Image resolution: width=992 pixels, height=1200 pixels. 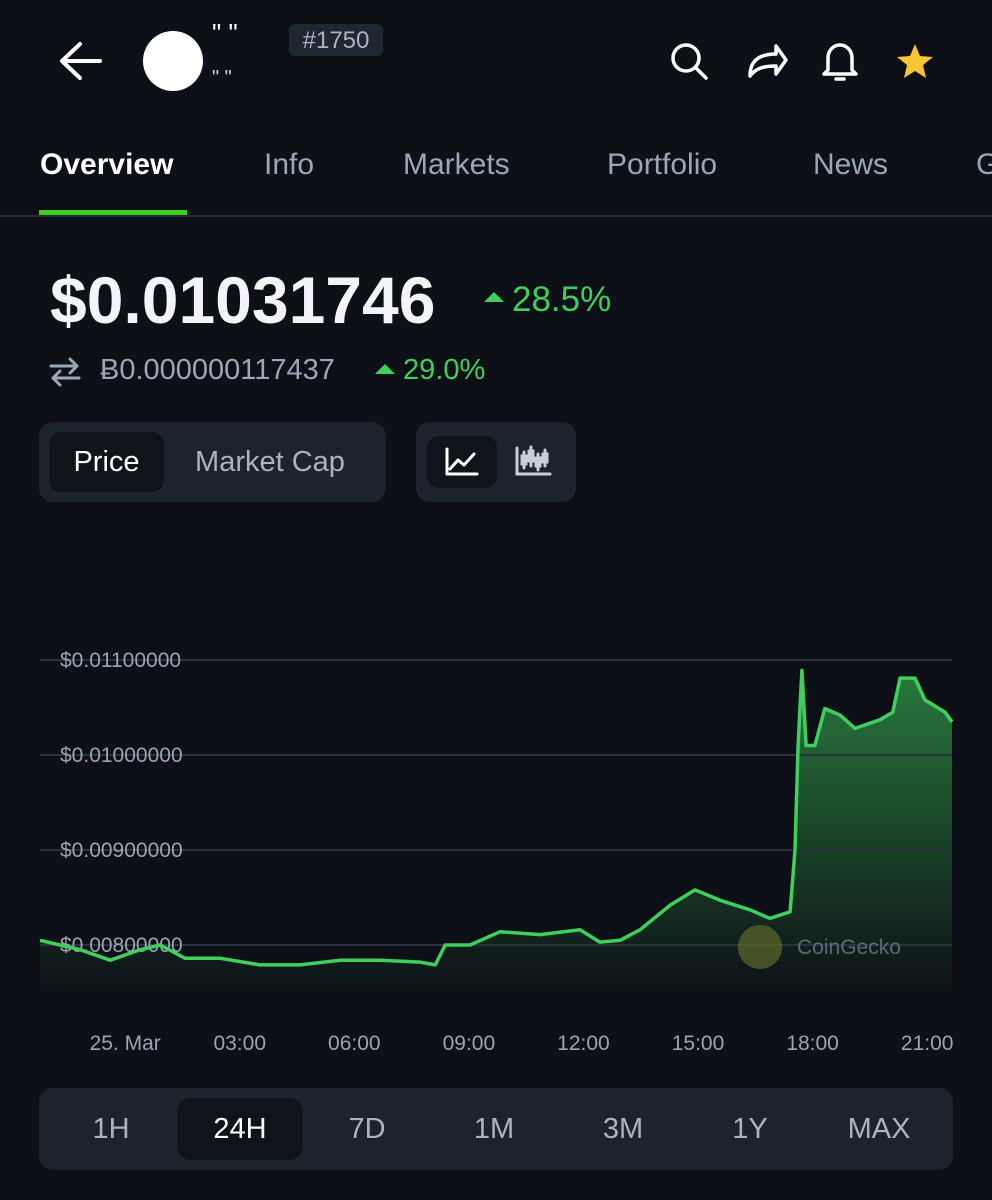 I want to click on y-tick-label: $0.01000000, so click(x=121, y=755).